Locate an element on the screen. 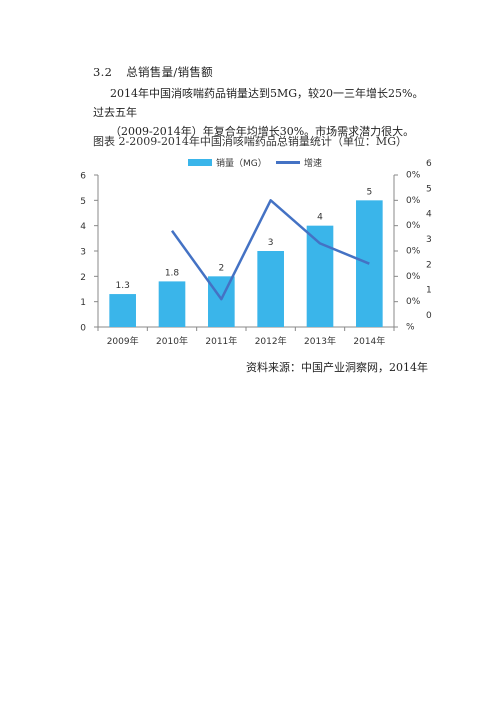 The image size is (500, 708). chart-caption: 图表 2-2009-2014年中国消咳喘药品总销量统计（单位：MG） is located at coordinates (250, 141).